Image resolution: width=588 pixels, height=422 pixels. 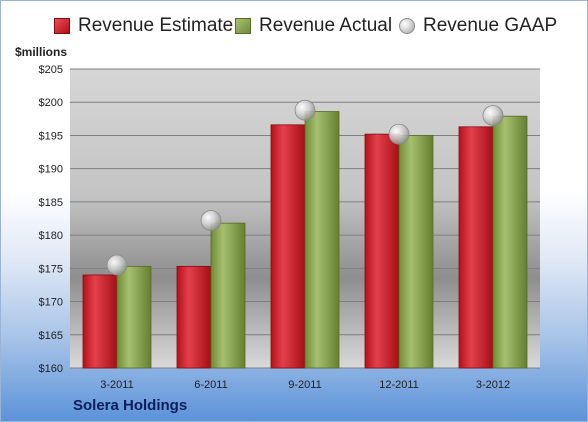 I want to click on legend-item-revenue-gaap: Revenue GAAP, so click(x=478, y=26).